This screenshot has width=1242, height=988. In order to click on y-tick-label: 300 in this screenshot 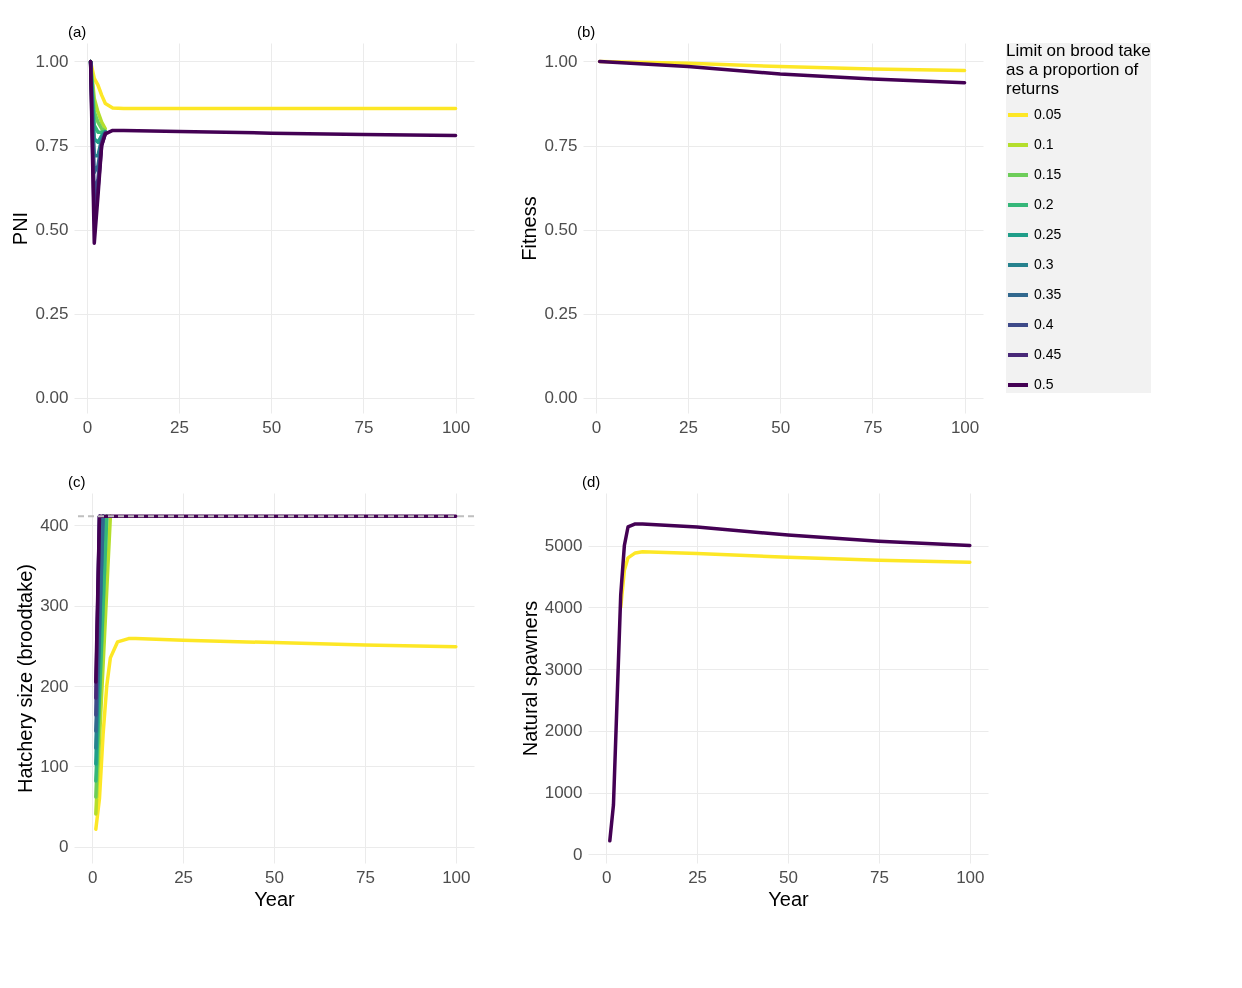, I will do `click(54, 606)`.